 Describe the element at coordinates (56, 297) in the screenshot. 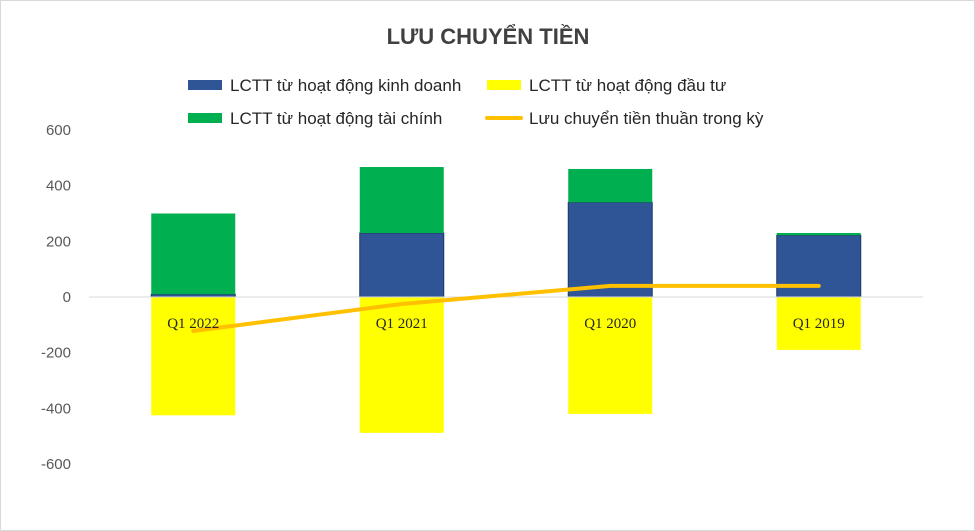

I see `y-axis: 600 400 200 0 -200 -400 -600` at that location.